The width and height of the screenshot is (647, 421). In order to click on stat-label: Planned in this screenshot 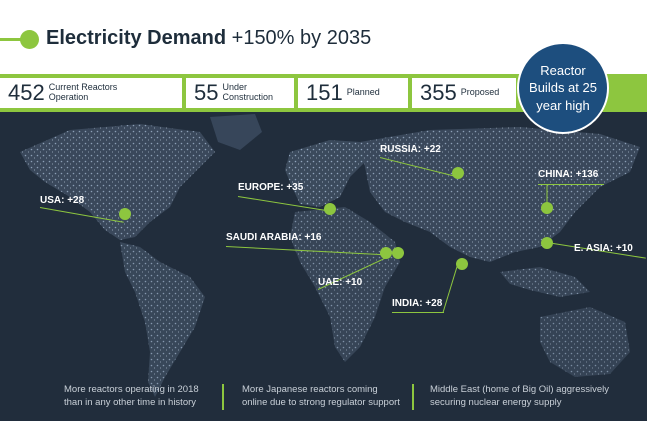, I will do `click(363, 92)`.